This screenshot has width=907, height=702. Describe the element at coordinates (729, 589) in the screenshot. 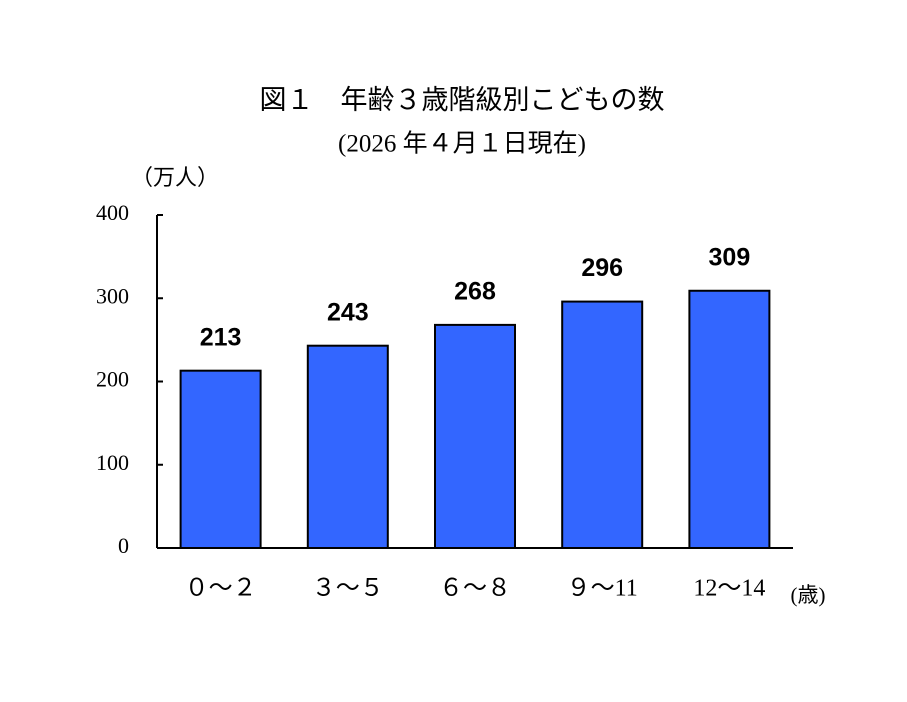

I see `x-tick-label: 12～14` at that location.